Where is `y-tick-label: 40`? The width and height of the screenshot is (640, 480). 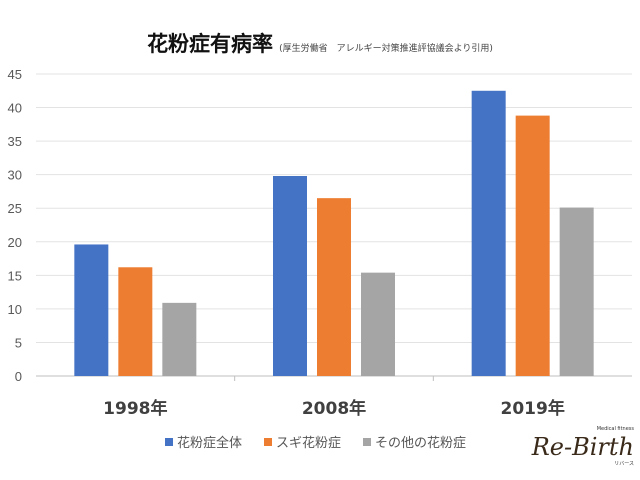
y-tick-label: 40 is located at coordinates (15, 108).